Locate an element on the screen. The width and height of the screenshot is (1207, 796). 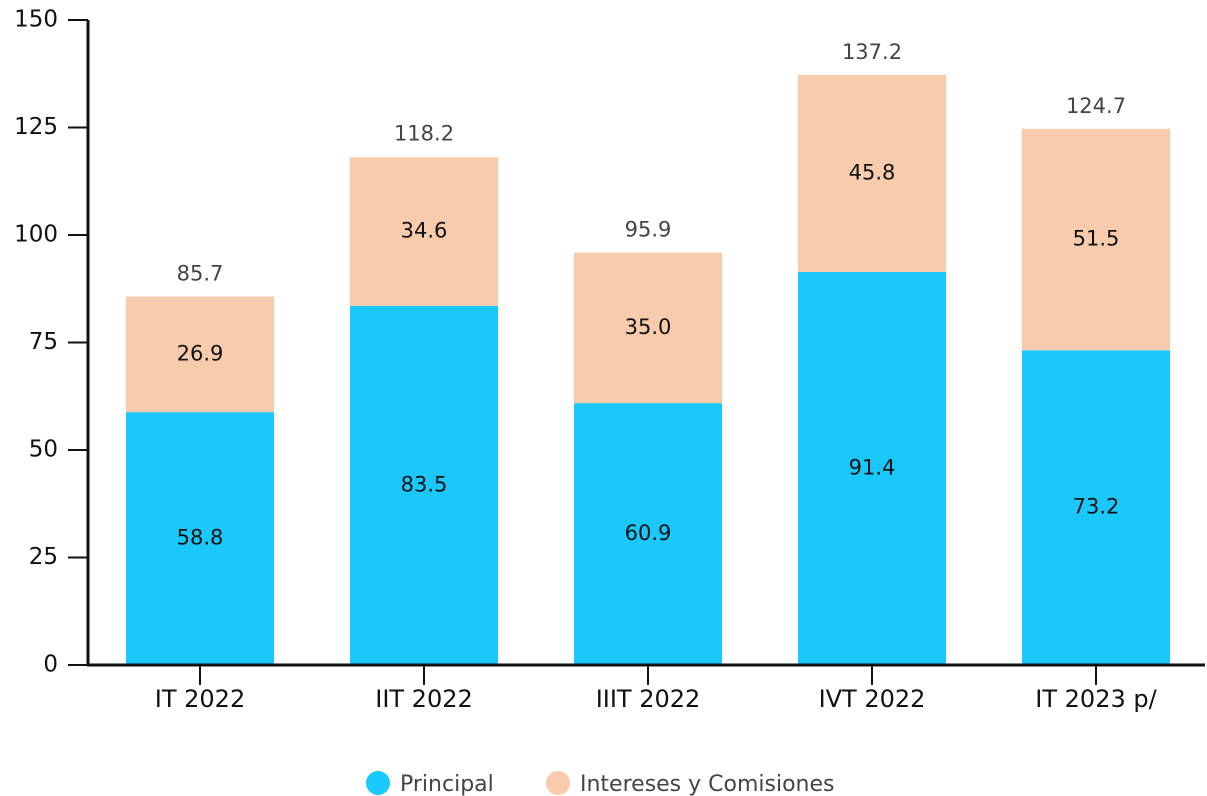
total-label: 137.2 is located at coordinates (872, 52).